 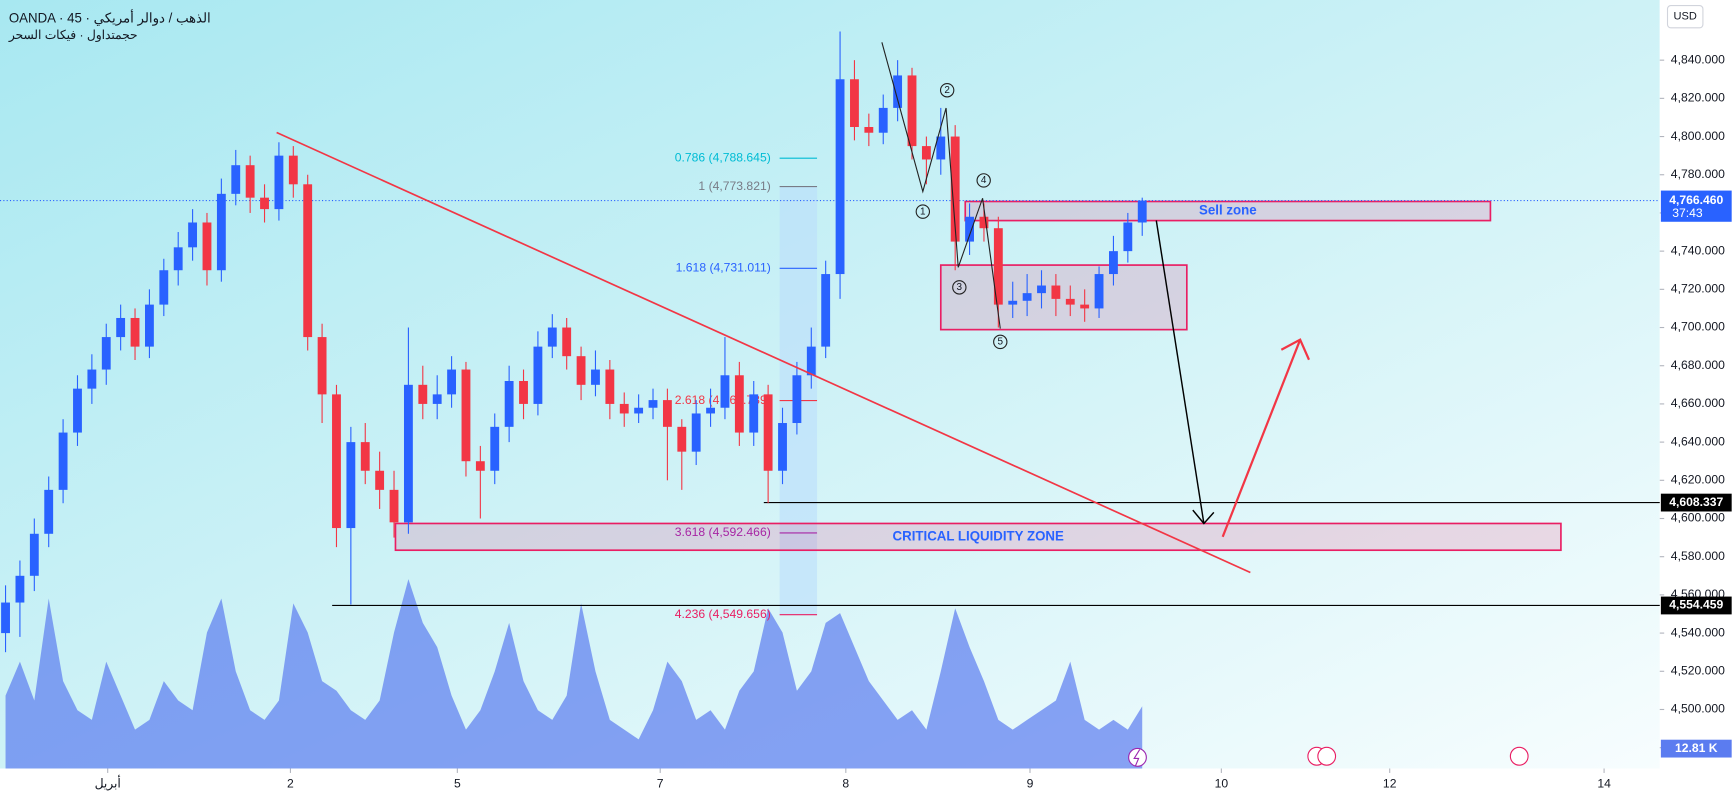 What do you see at coordinates (1328, 756) in the screenshot?
I see `event-icons` at bounding box center [1328, 756].